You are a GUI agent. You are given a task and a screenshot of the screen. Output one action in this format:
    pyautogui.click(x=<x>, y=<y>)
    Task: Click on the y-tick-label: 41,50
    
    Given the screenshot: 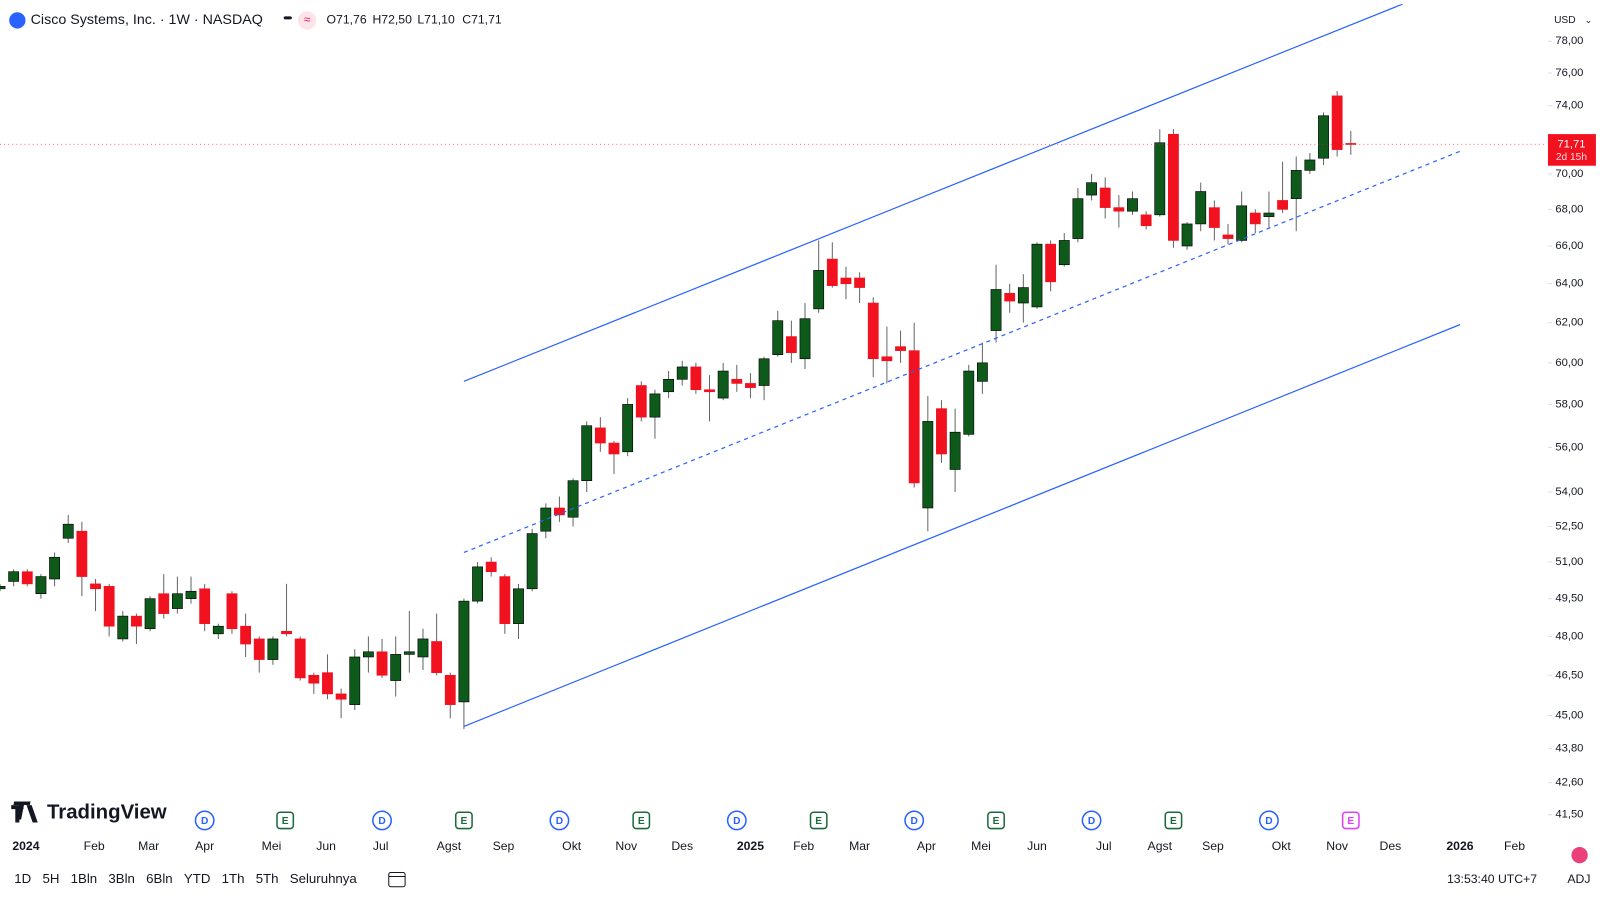 What is the action you would take?
    pyautogui.click(x=1569, y=815)
    